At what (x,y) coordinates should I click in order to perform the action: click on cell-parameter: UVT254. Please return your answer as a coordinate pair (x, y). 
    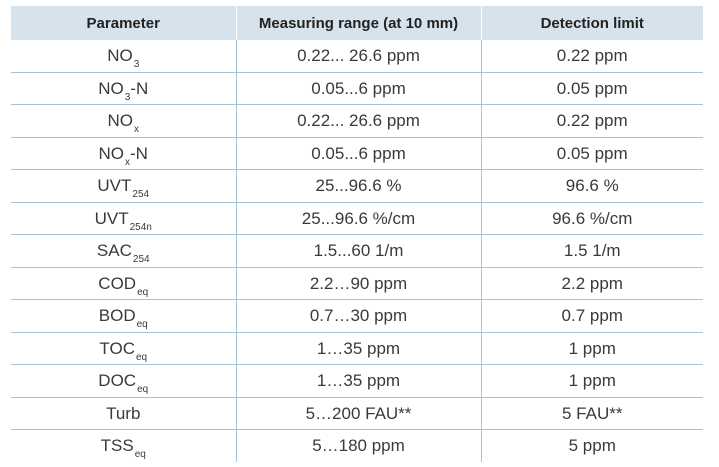
    Looking at the image, I should click on (123, 185).